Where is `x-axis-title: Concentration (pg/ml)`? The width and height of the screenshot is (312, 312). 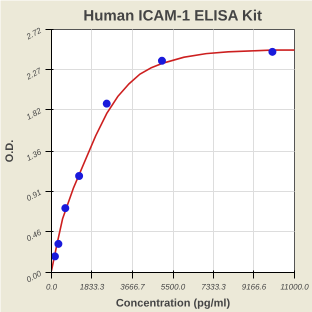 x-axis-title: Concentration (pg/ml) is located at coordinates (173, 304).